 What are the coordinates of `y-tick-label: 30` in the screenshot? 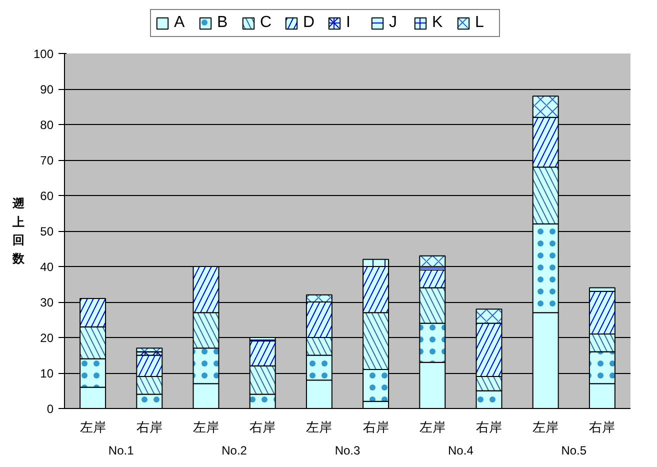 It's located at (47, 303).